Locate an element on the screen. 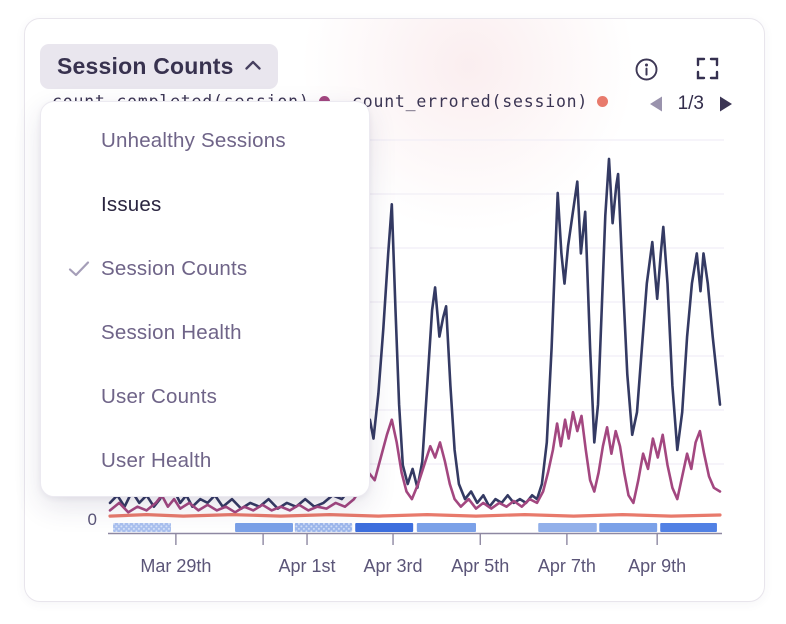  menu-item-label: Issues is located at coordinates (131, 204).